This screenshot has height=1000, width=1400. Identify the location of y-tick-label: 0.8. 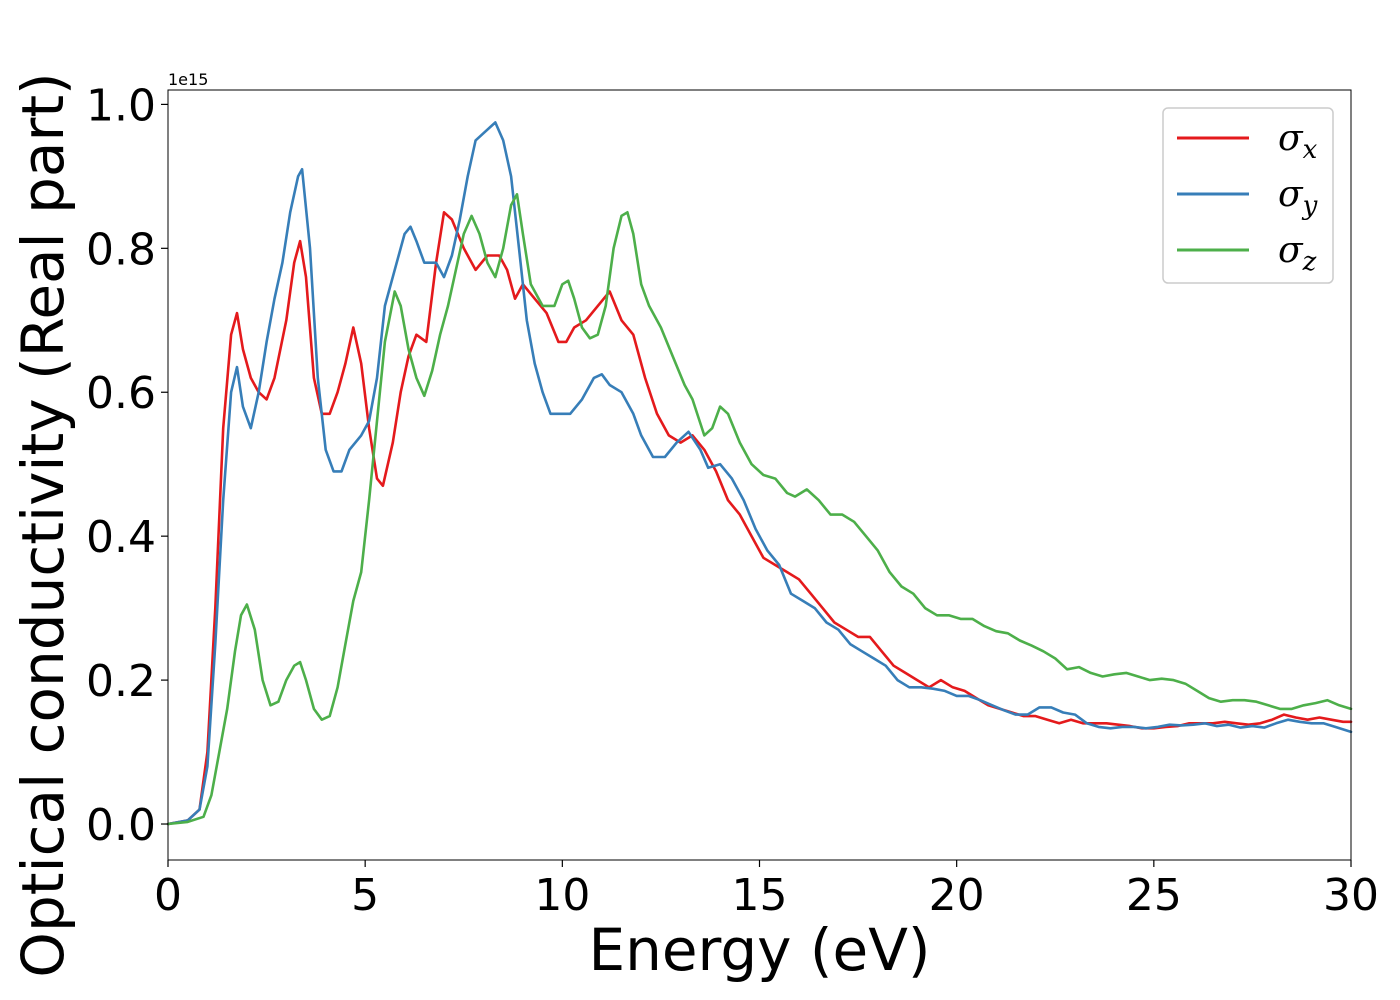
(121, 249).